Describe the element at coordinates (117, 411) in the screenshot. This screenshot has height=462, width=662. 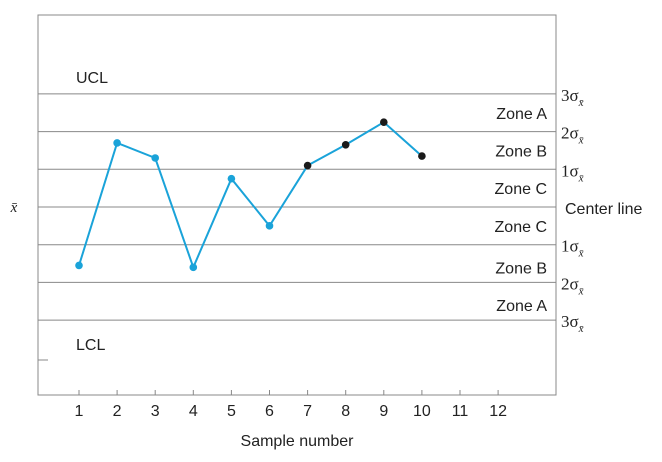
I see `x-tick-label: 2` at that location.